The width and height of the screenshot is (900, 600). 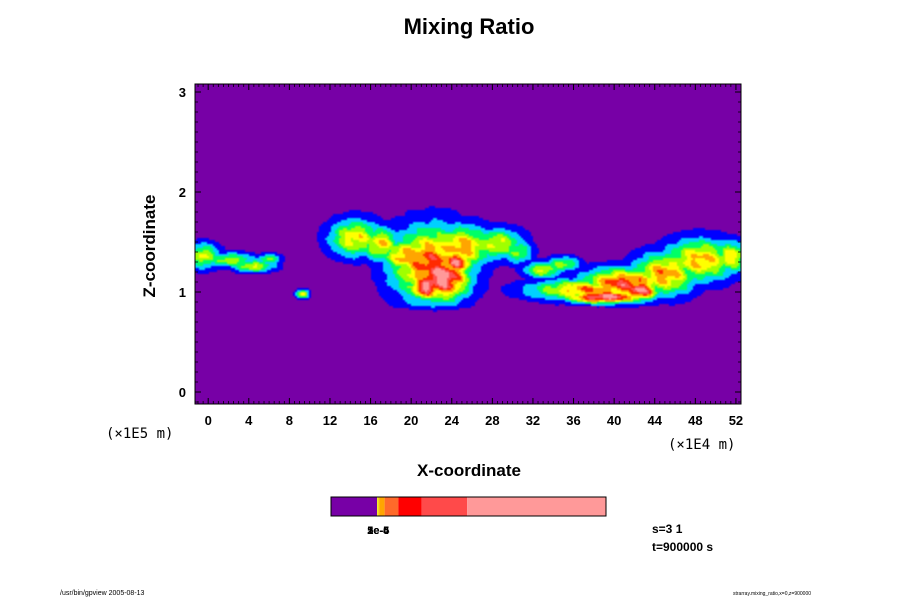 I want to click on x-tick-label: 0, so click(x=208, y=420).